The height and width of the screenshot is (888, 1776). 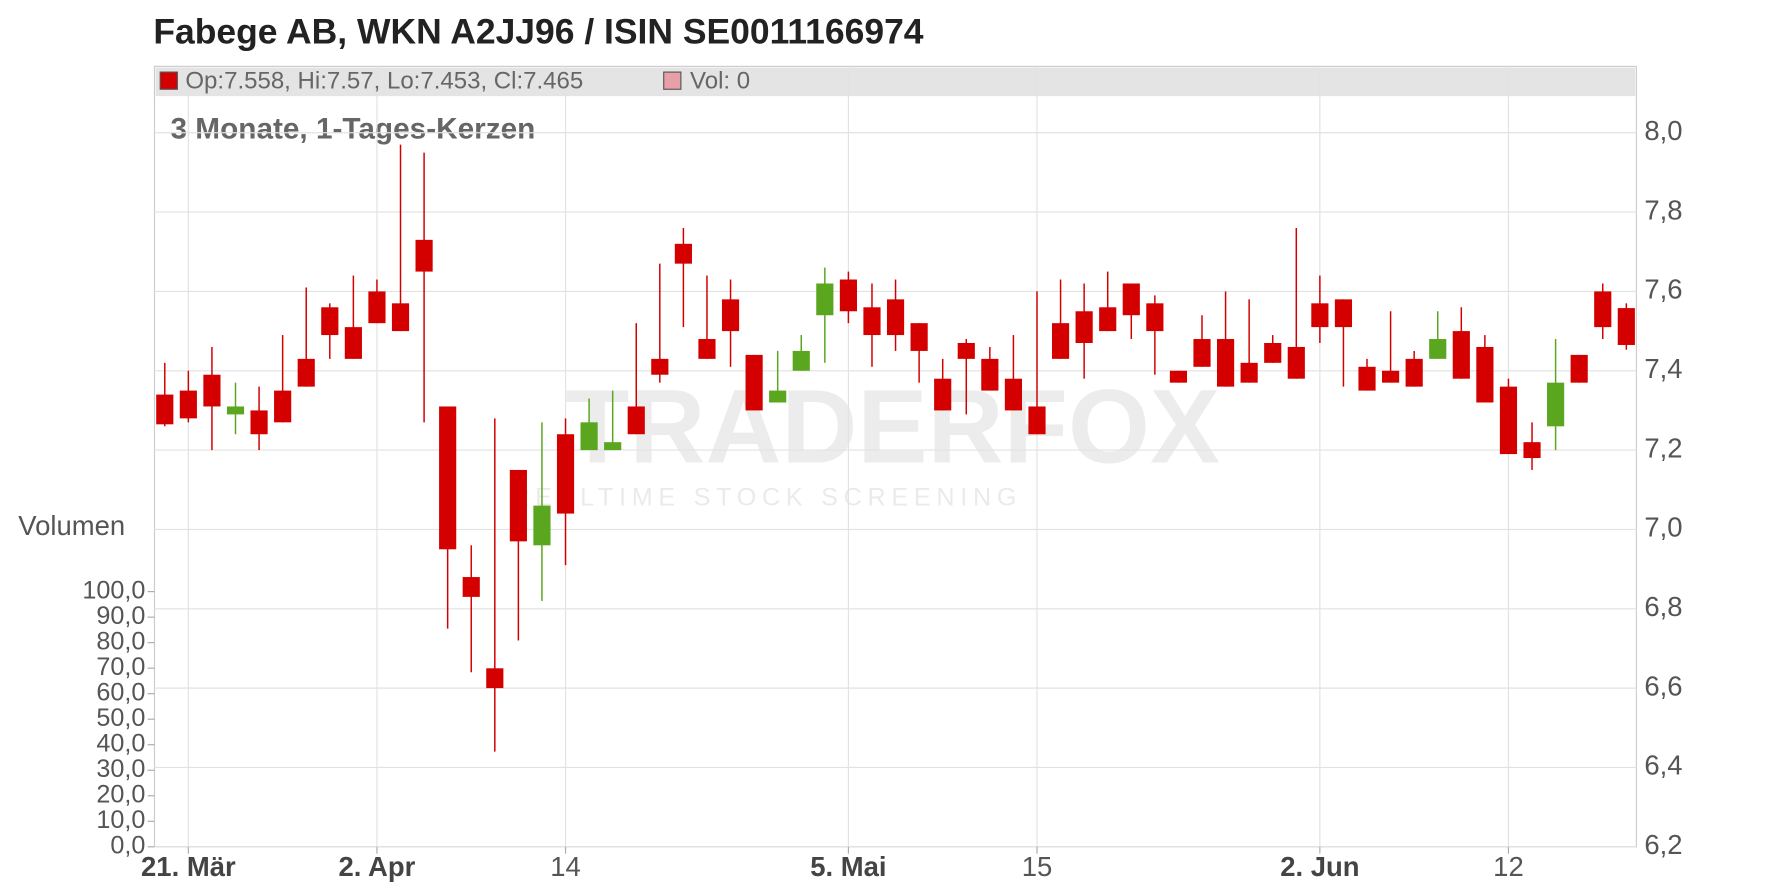 I want to click on y-tick-label: 7,2, so click(x=1663, y=447).